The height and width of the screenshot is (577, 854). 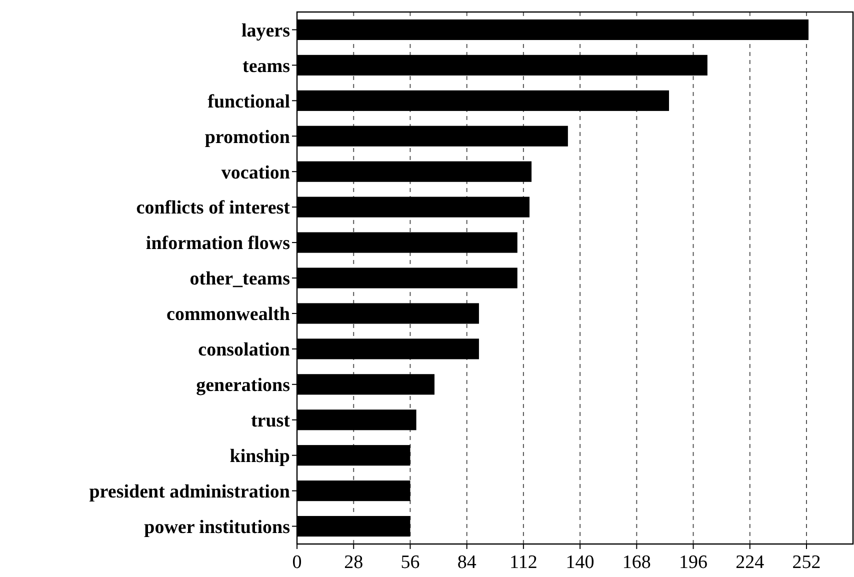 I want to click on y-tick-label: trust, so click(x=270, y=421).